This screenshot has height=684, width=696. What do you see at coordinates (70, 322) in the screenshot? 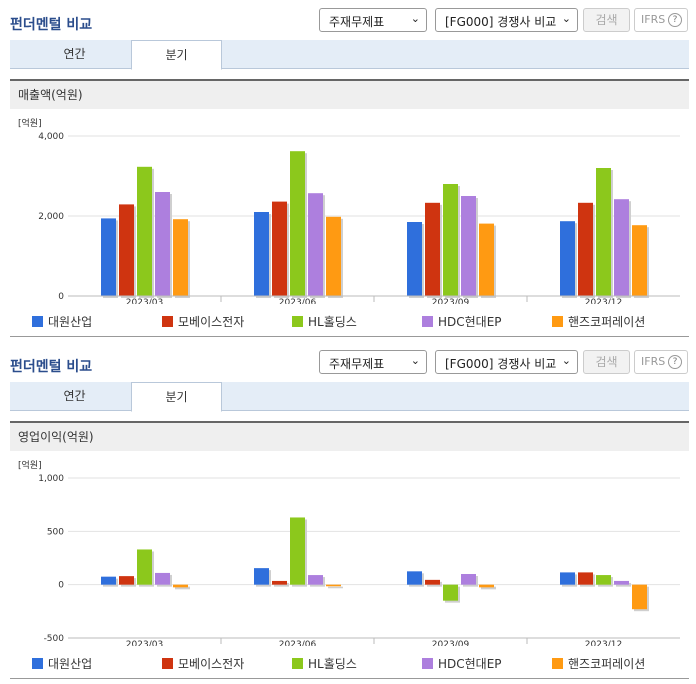
I see `legend-label: 대원산업` at bounding box center [70, 322].